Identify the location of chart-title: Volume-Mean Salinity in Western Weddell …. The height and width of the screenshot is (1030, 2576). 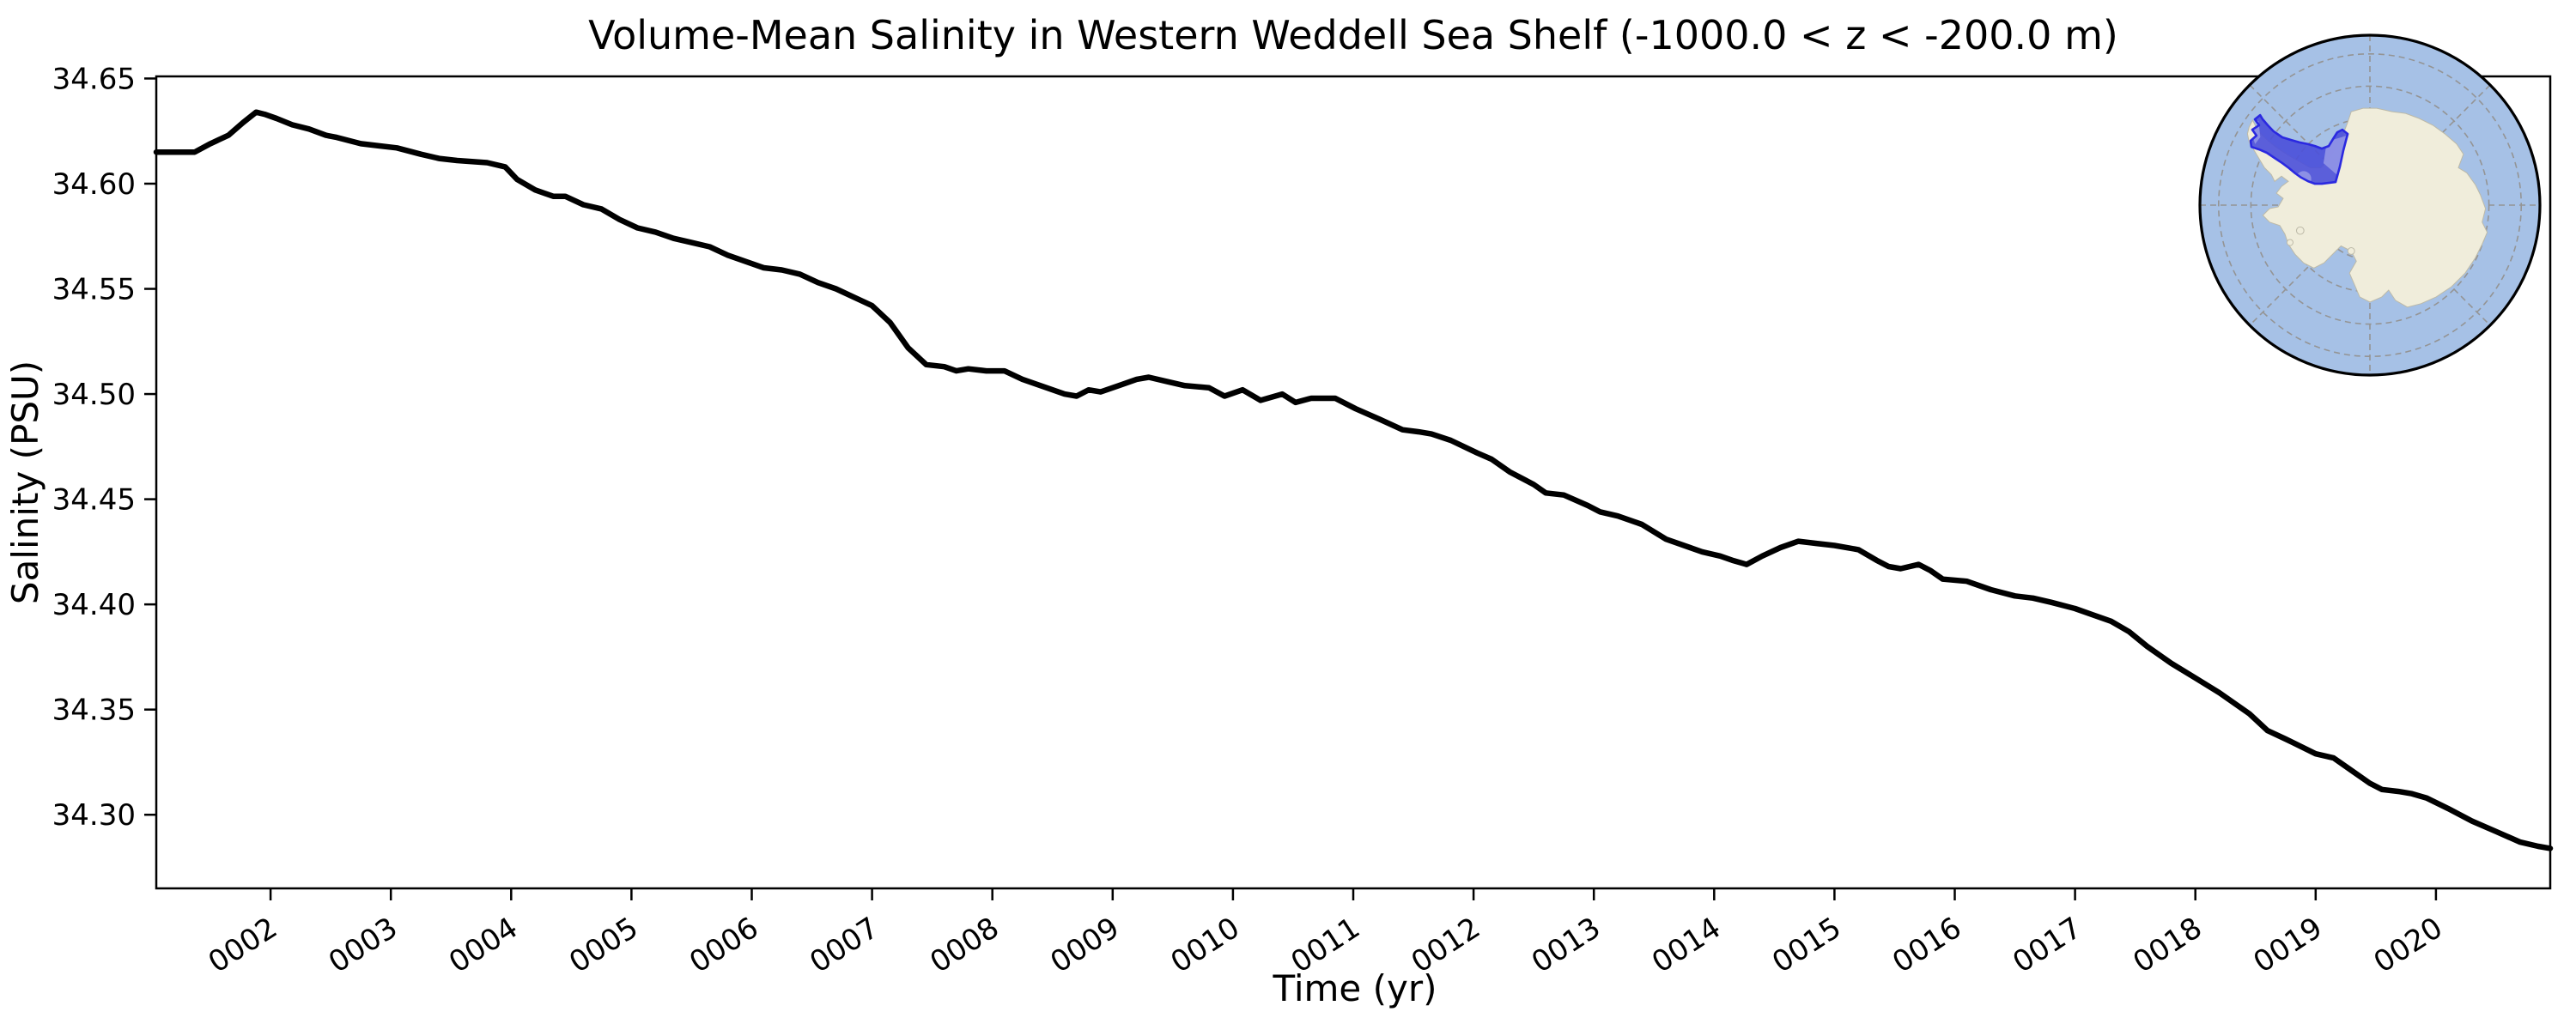
(1353, 35).